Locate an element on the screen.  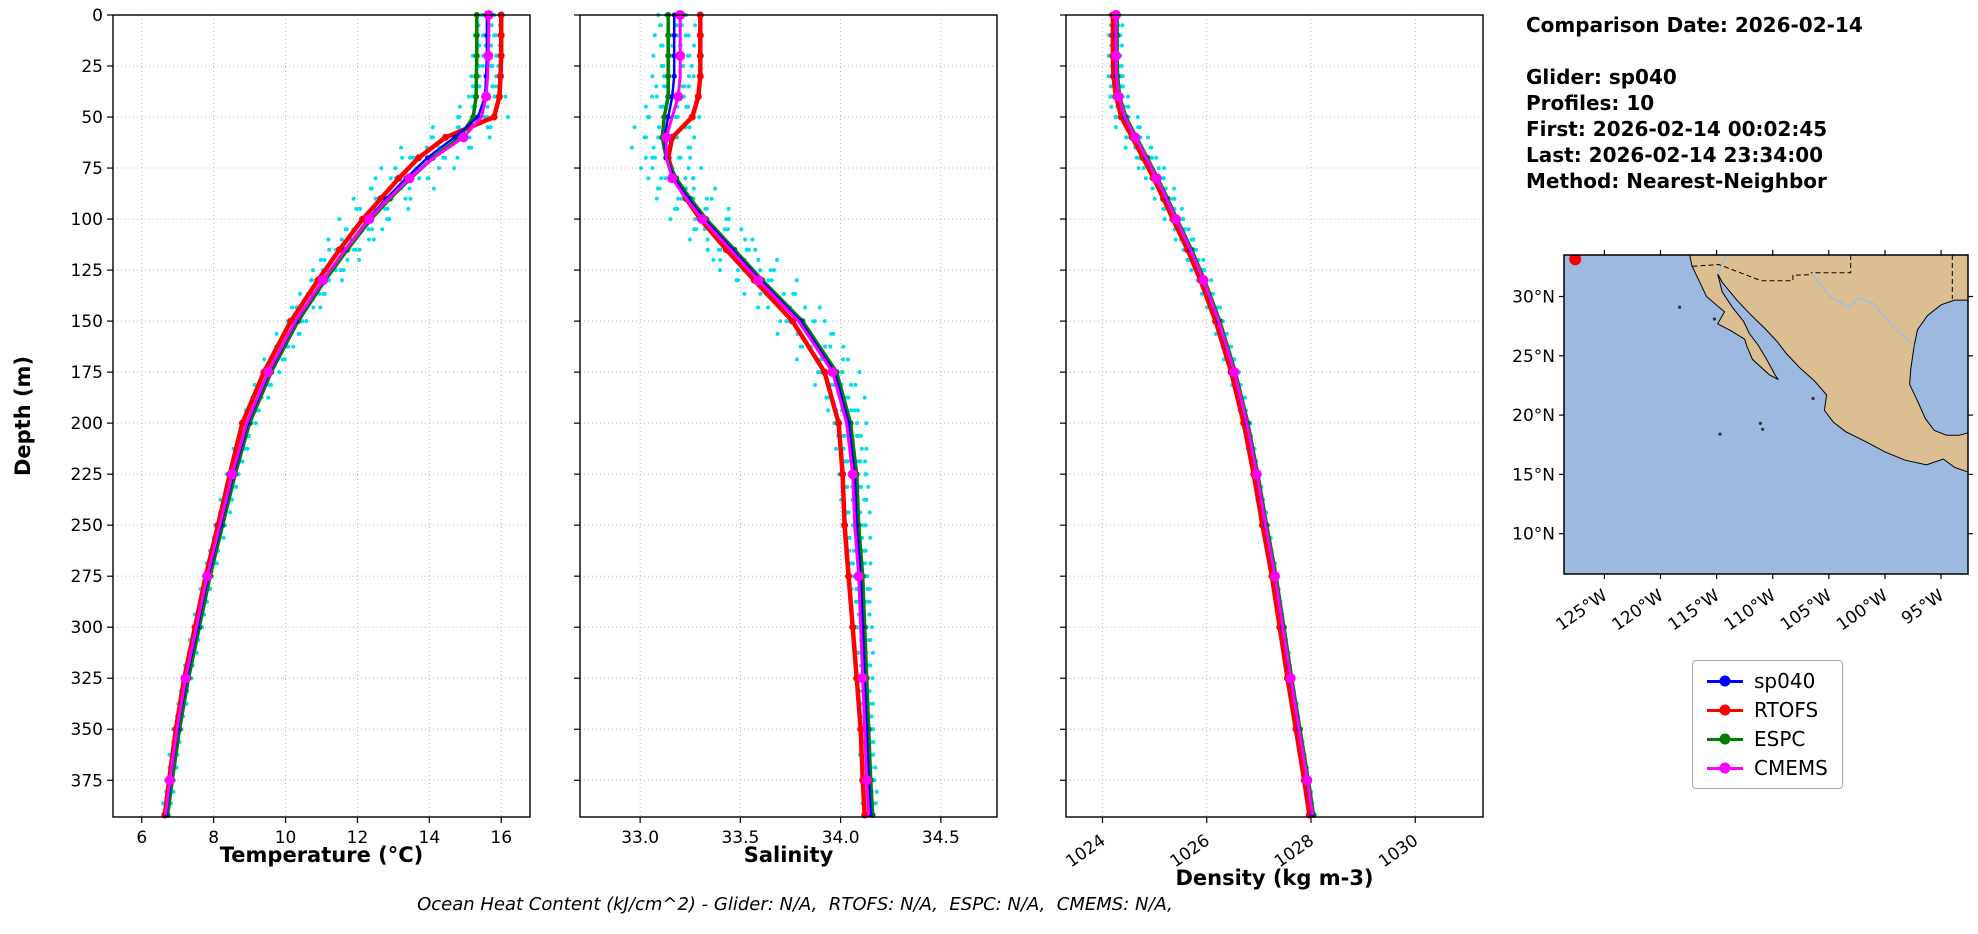
x-tick-label: 10 is located at coordinates (286, 838).